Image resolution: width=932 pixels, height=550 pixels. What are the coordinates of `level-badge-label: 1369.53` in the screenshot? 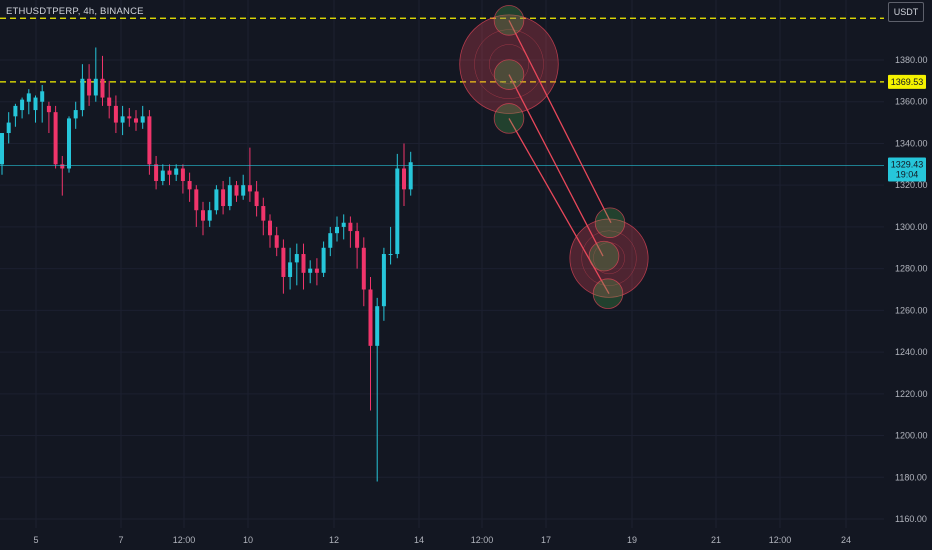 It's located at (907, 82).